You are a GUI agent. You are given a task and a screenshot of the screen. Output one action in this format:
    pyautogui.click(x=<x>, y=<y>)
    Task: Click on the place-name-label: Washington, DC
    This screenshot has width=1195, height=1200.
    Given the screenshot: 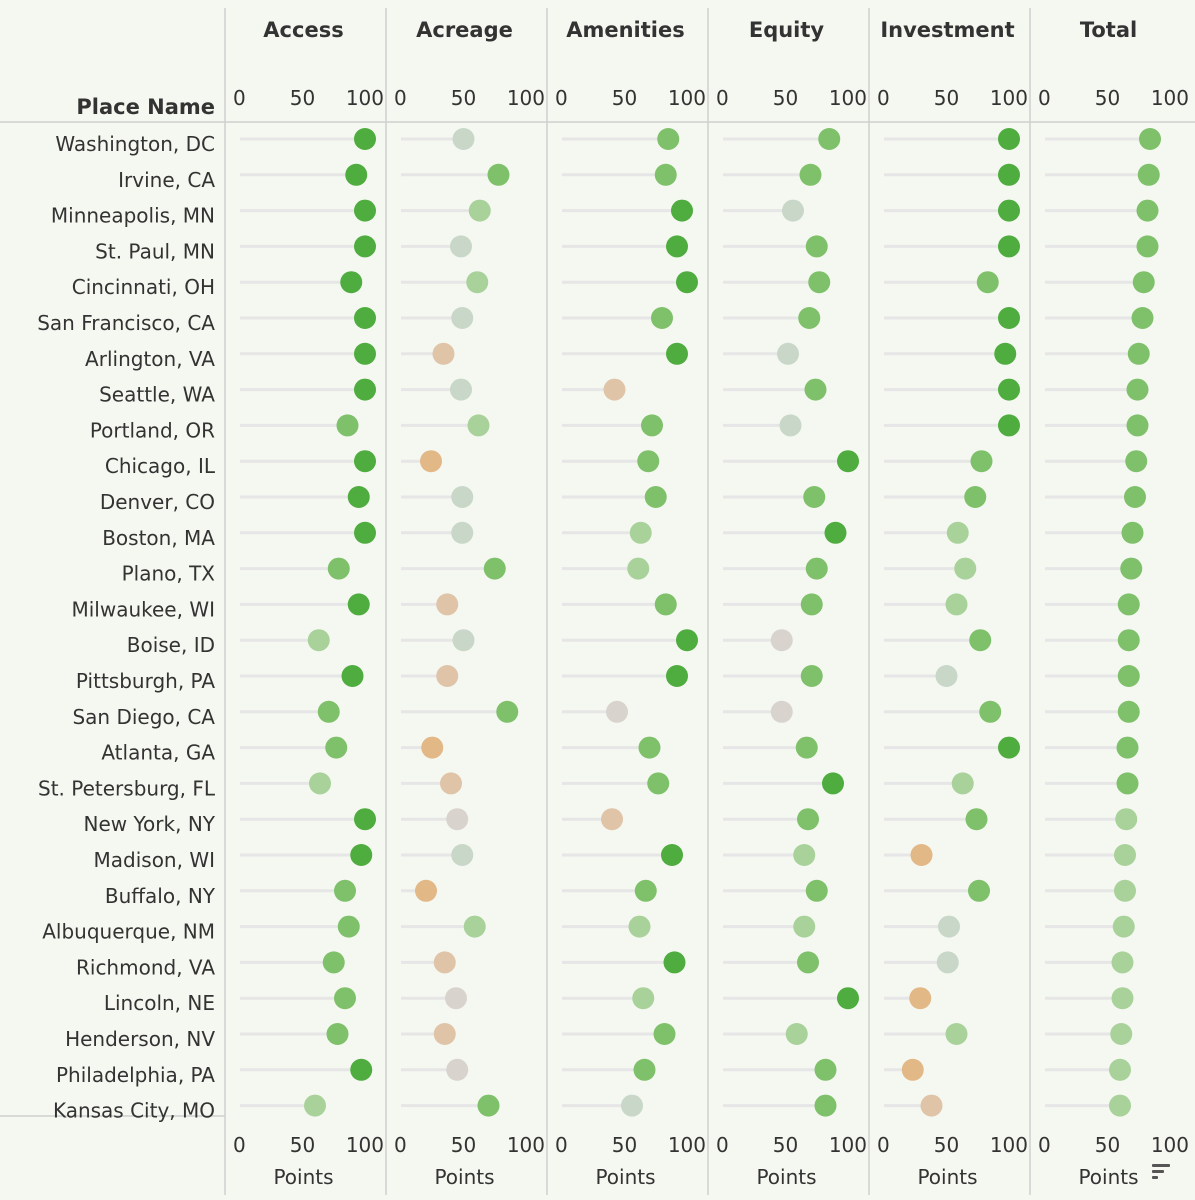 What is the action you would take?
    pyautogui.click(x=135, y=144)
    